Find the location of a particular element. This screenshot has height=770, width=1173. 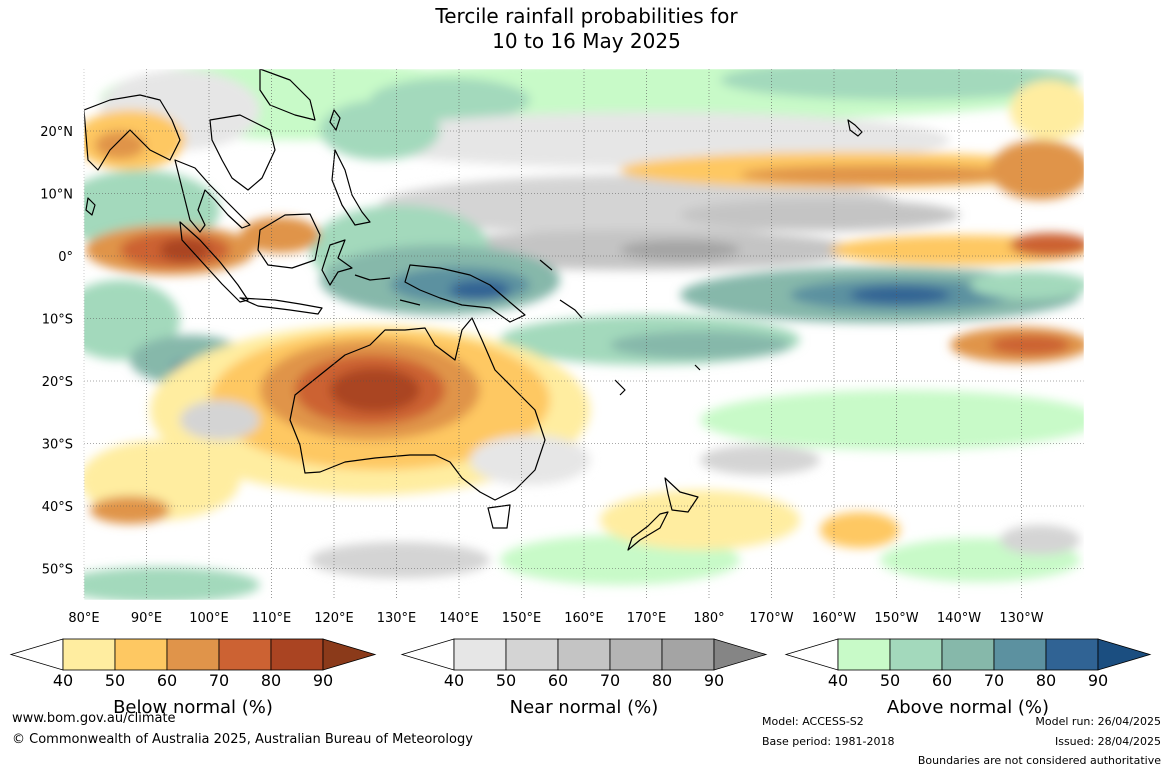

lon-tick-label: 150°E is located at coordinates (522, 618).